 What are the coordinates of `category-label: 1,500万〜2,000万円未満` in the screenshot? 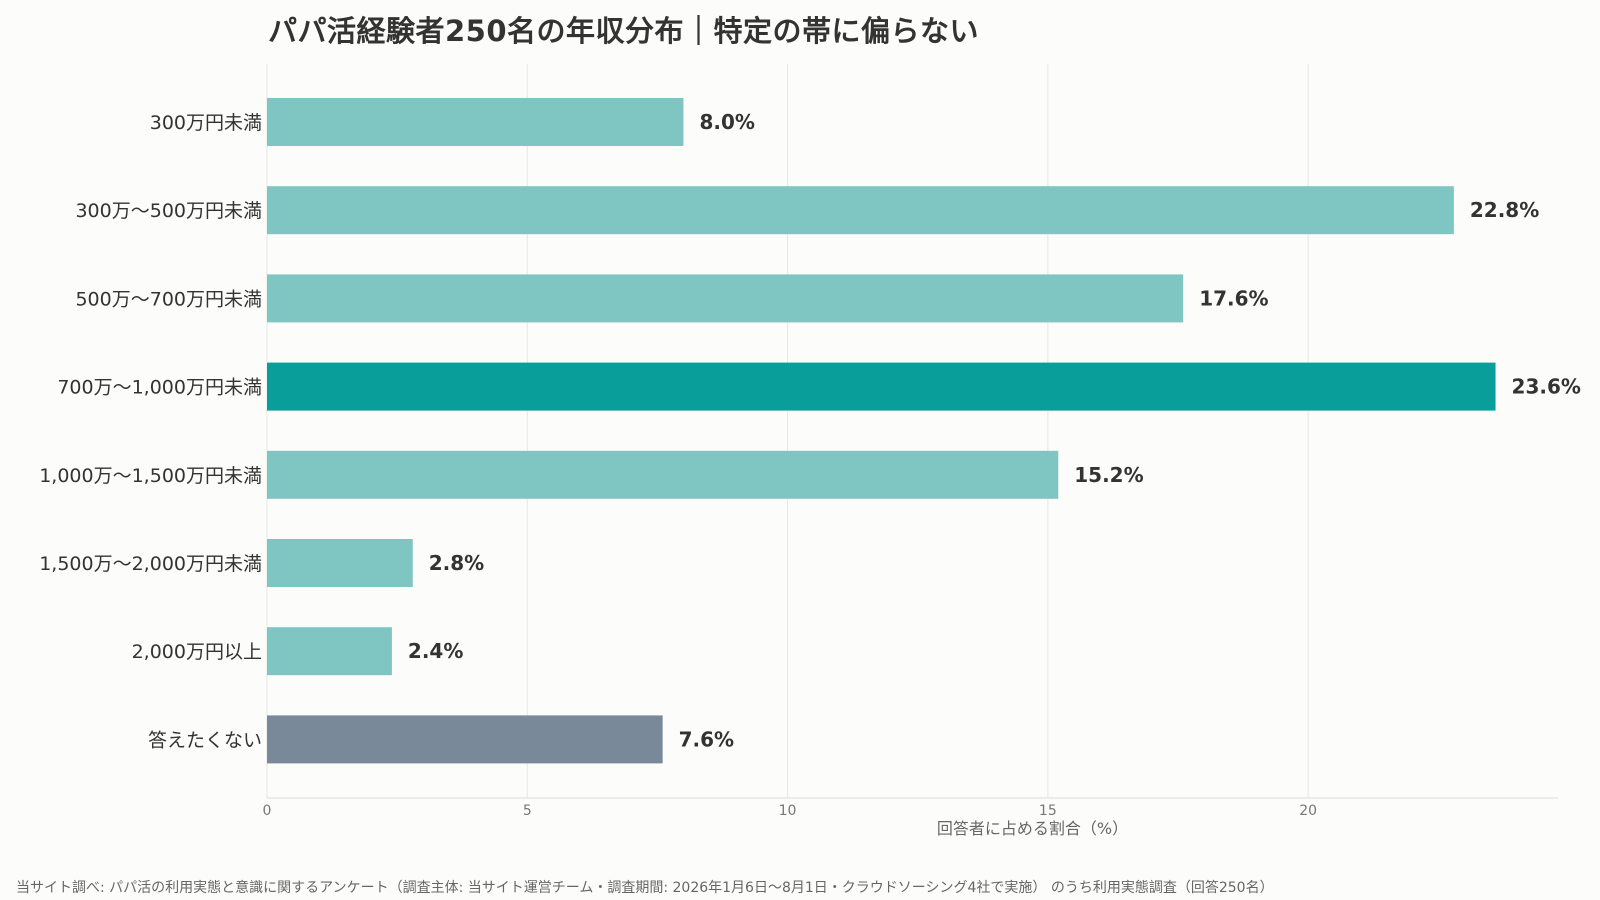 It's located at (150, 564).